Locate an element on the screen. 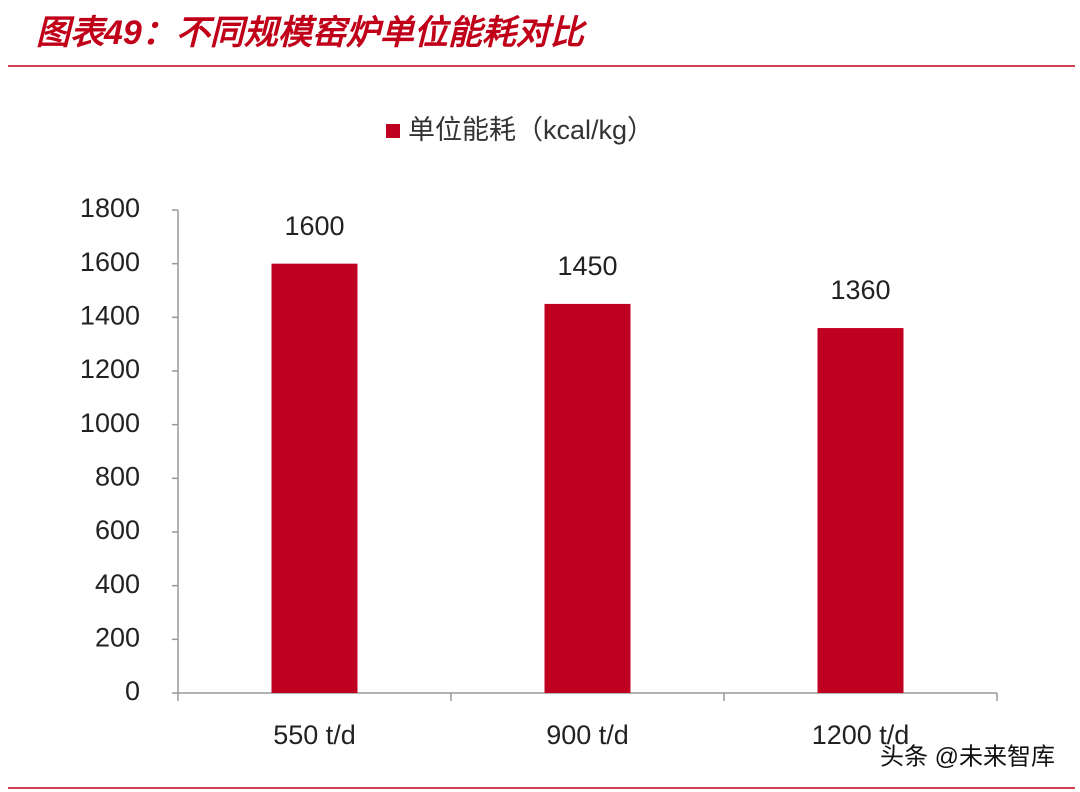  y-tick-label: 1600 is located at coordinates (110, 262).